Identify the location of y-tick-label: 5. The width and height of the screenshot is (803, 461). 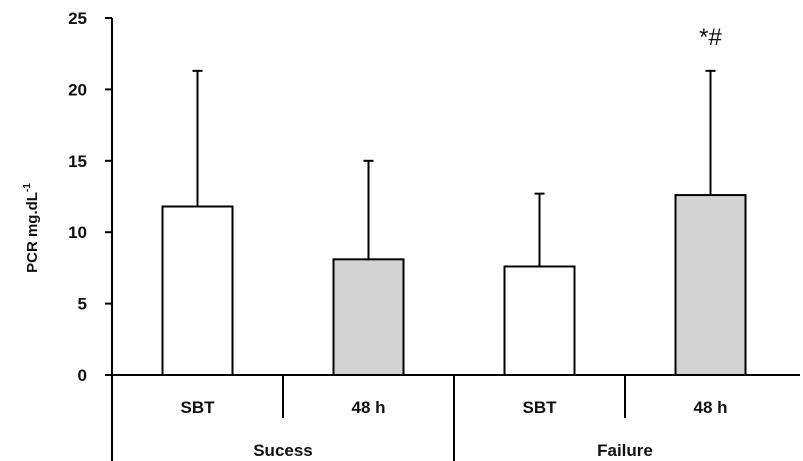
(82, 304).